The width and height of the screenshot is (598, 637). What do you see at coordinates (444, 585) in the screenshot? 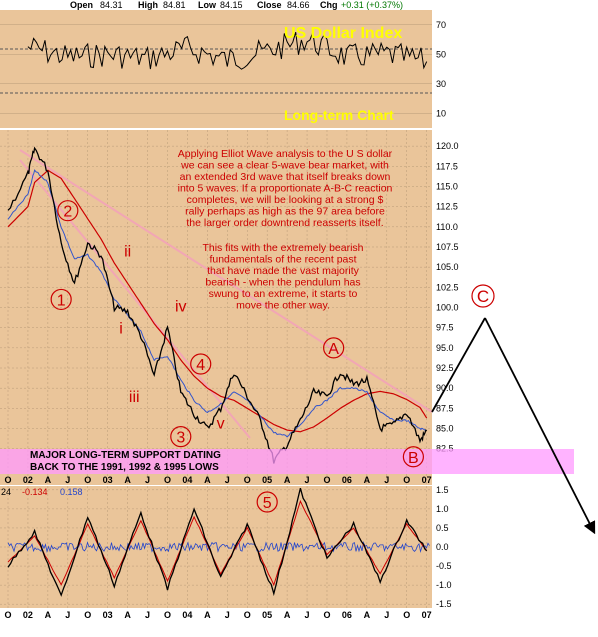
I see `macd-tick-label: -1.0` at bounding box center [444, 585].